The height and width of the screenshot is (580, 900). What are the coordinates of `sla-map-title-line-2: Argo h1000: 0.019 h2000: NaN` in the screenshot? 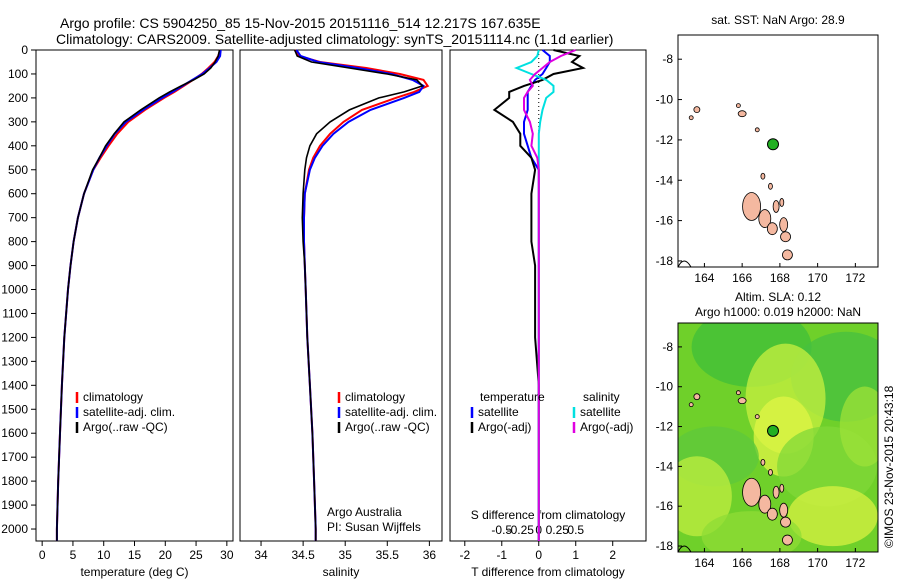 It's located at (778, 312).